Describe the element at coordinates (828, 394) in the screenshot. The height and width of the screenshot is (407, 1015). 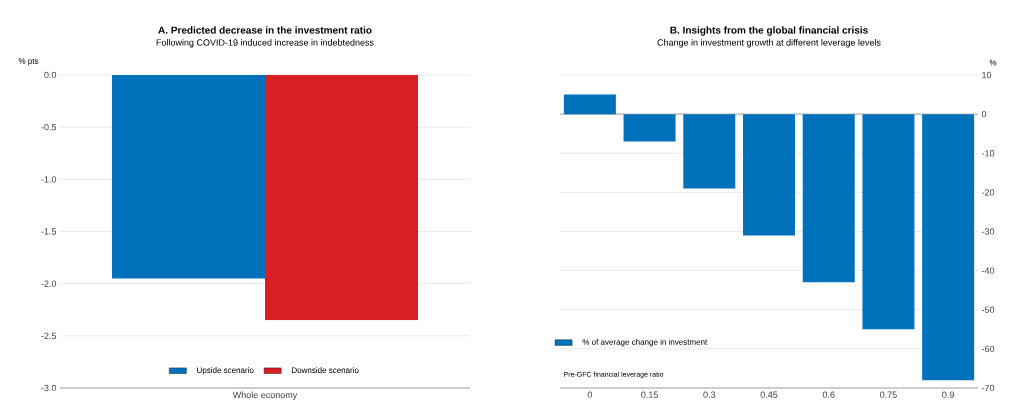
I see `x-tick-label: 0.6` at that location.